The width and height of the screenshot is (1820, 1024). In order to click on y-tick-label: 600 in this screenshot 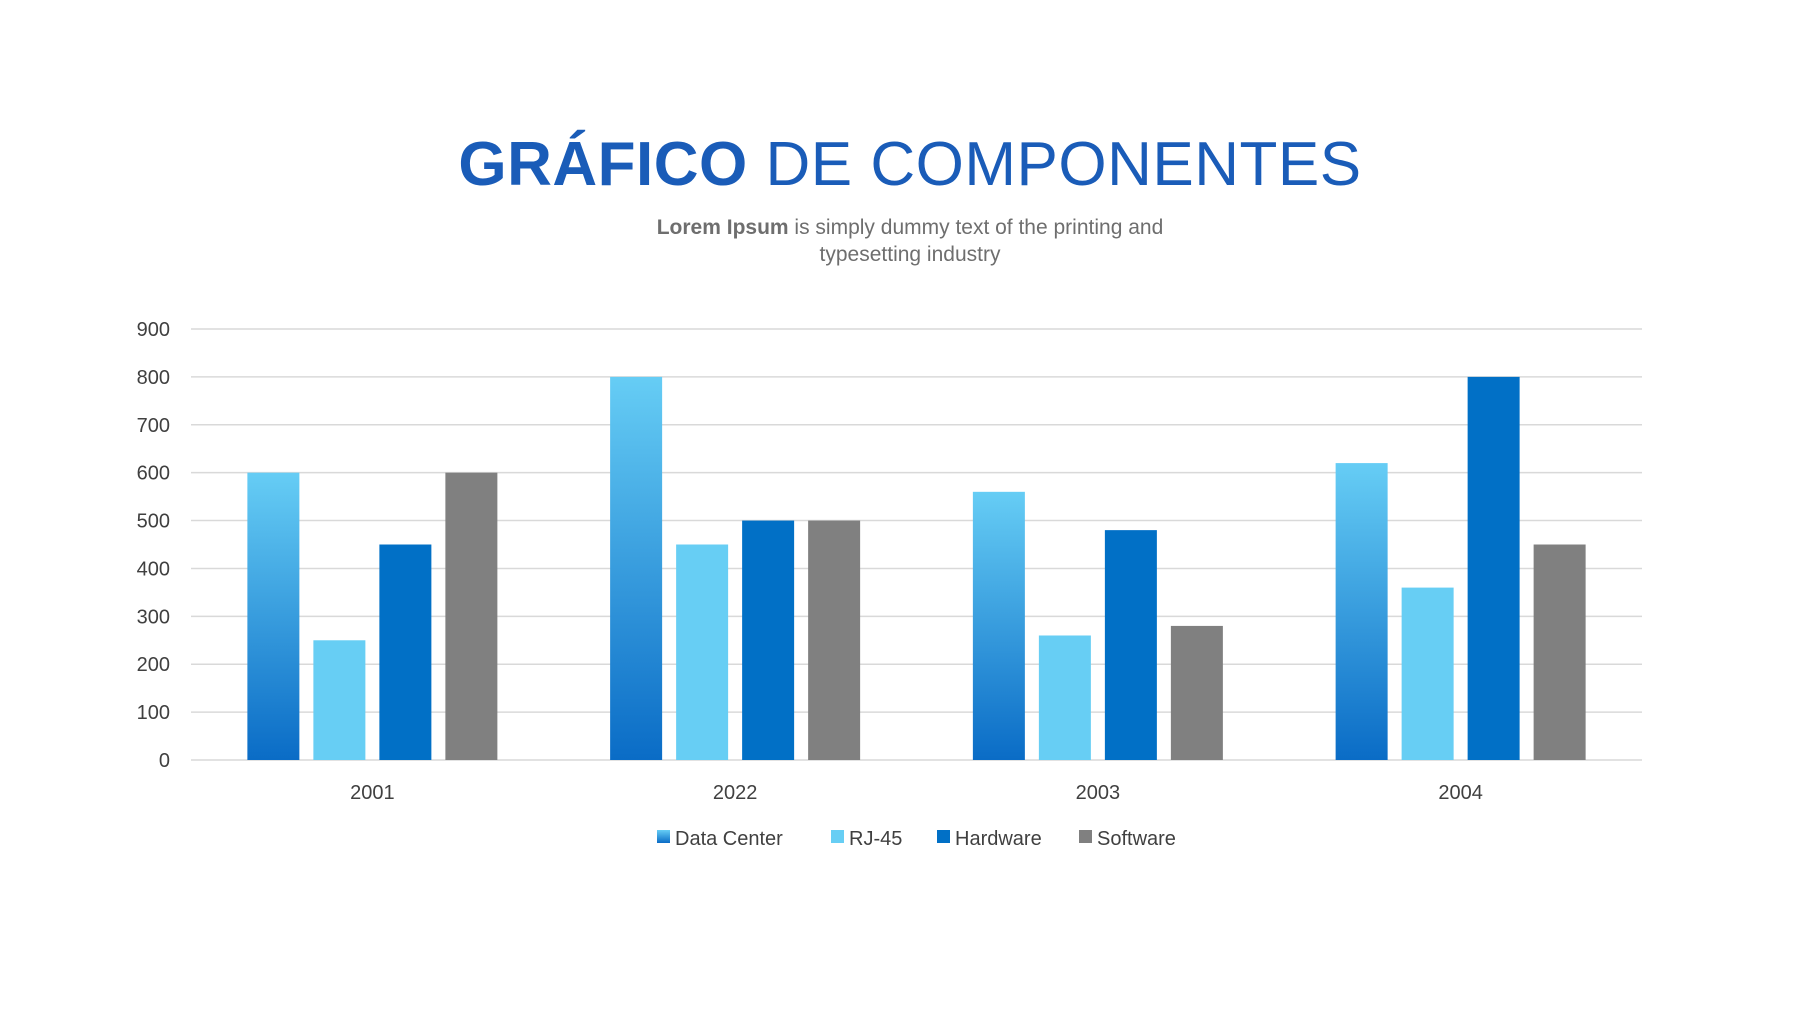, I will do `click(153, 474)`.